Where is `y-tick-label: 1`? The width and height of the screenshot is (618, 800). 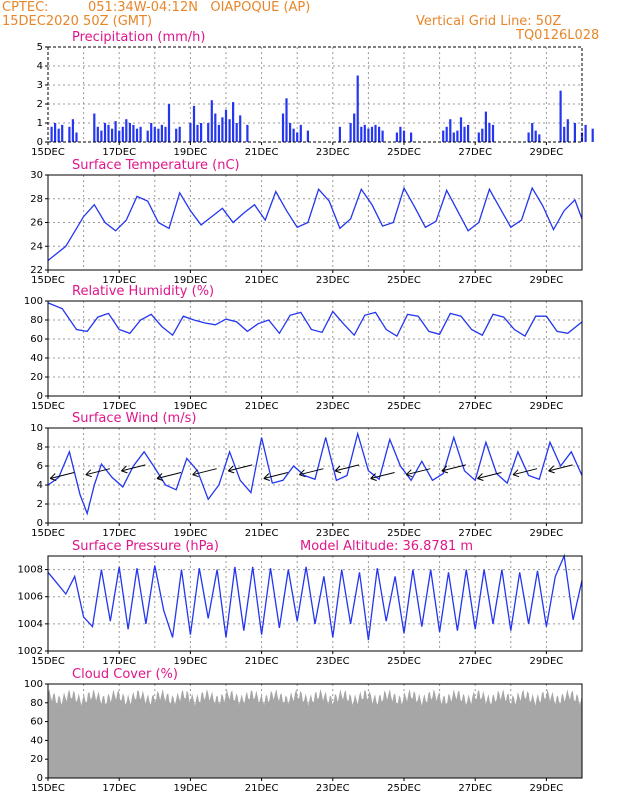
y-tick-label: 1 is located at coordinates (40, 123).